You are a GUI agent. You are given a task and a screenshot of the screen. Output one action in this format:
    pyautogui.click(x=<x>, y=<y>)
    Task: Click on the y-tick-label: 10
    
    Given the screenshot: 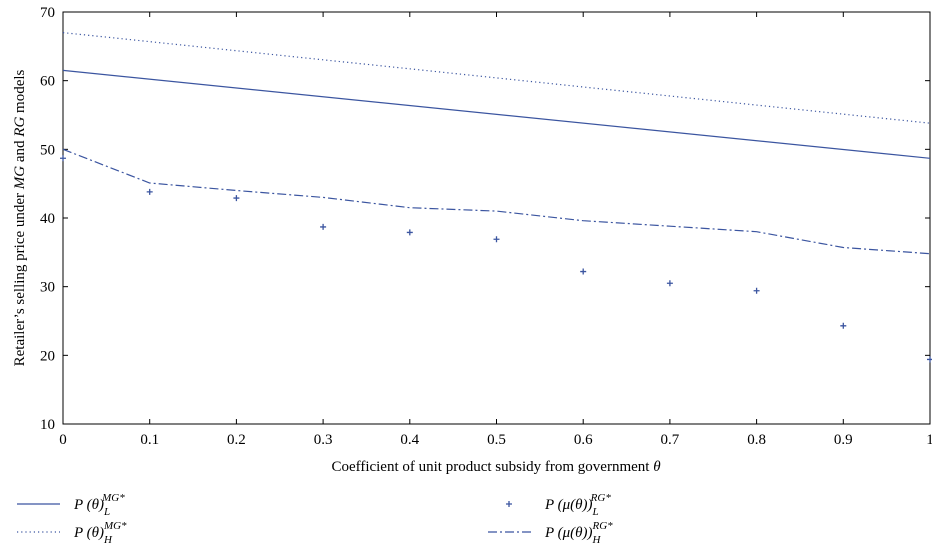 What is the action you would take?
    pyautogui.click(x=47, y=425)
    